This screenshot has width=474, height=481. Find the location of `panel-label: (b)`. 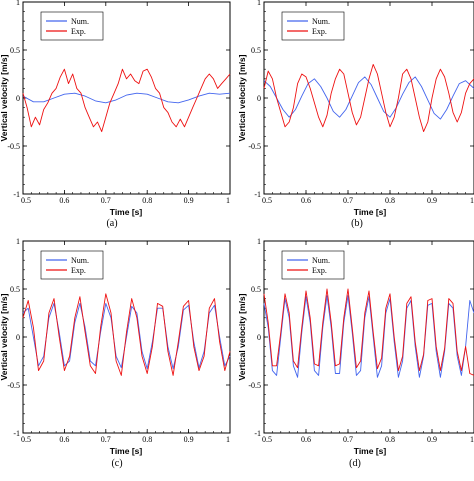

panel-label: (b) is located at coordinates (357, 223).